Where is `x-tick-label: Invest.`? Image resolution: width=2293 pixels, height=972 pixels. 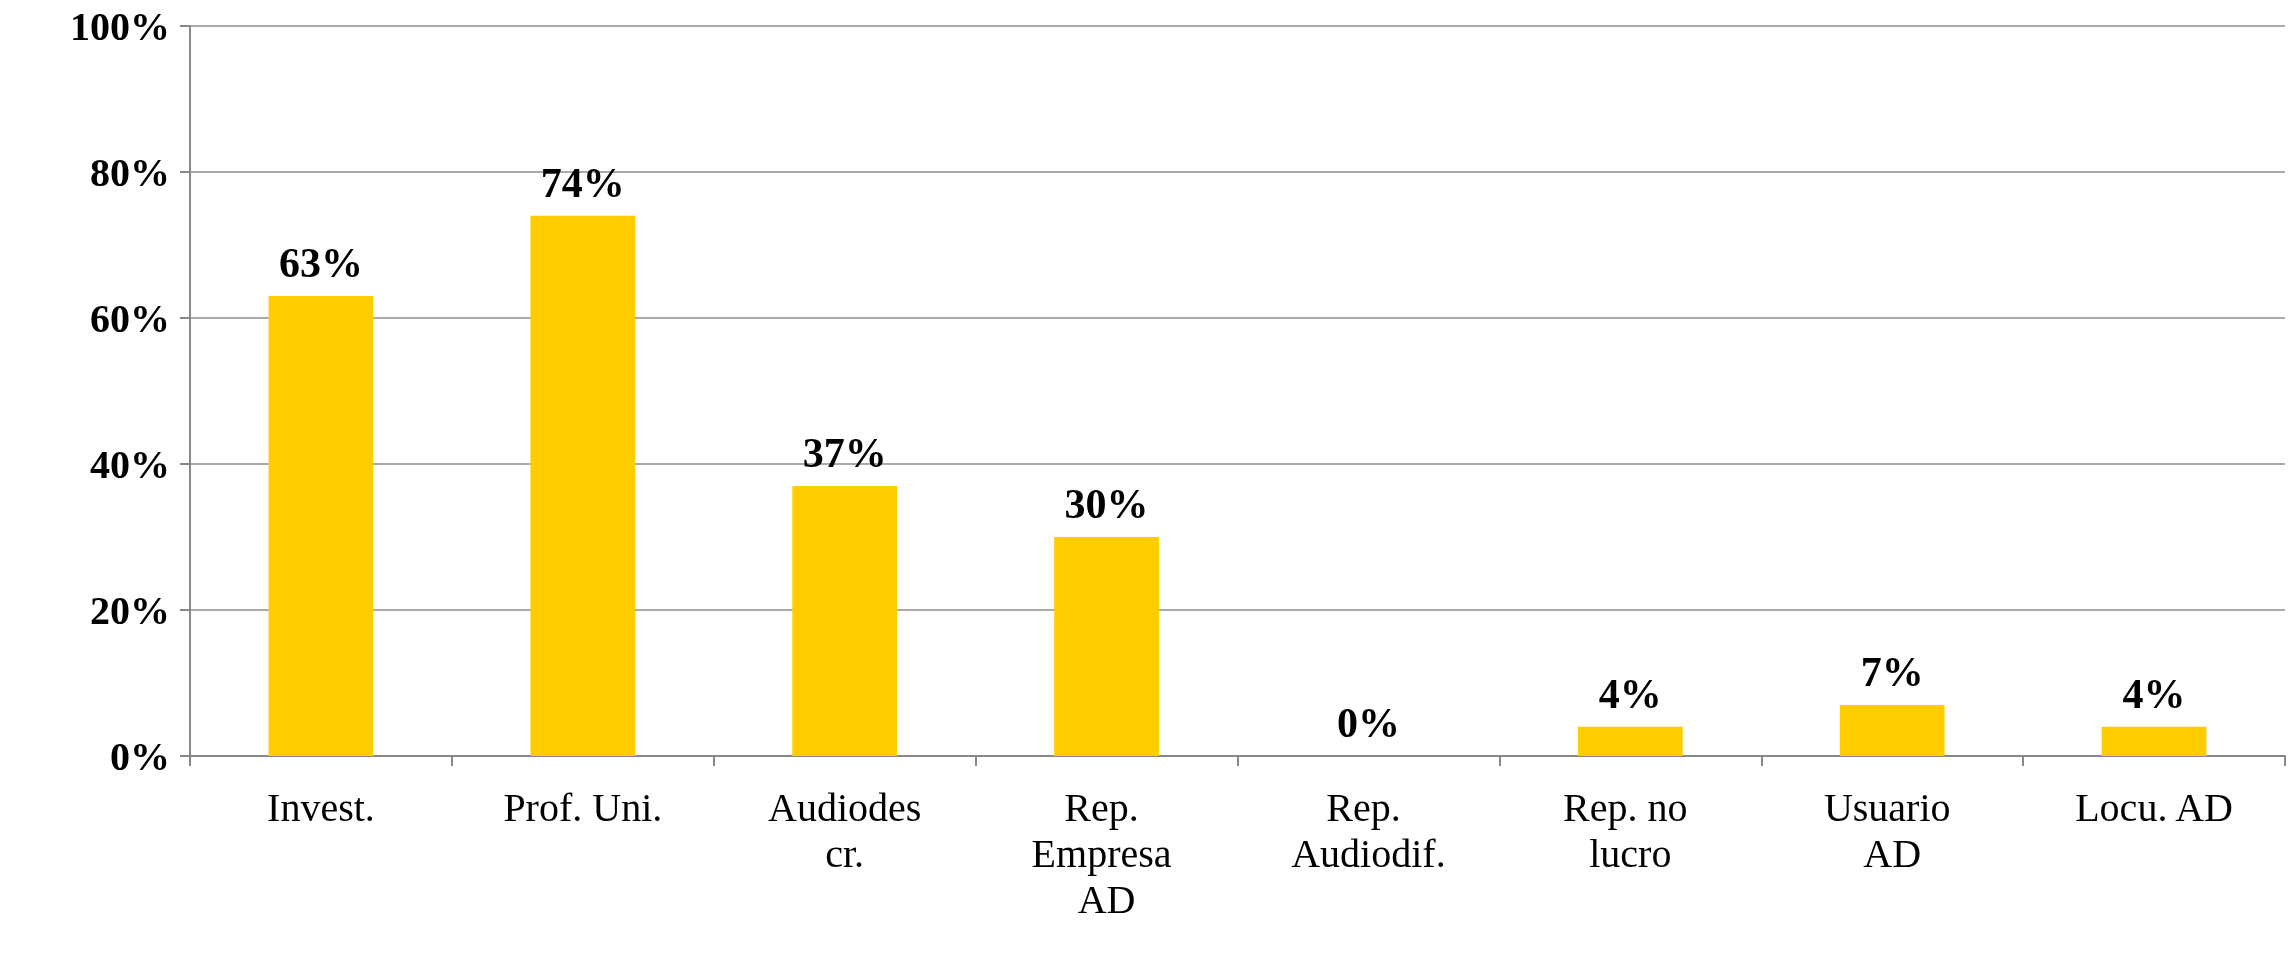
x-tick-label: Invest. is located at coordinates (321, 807).